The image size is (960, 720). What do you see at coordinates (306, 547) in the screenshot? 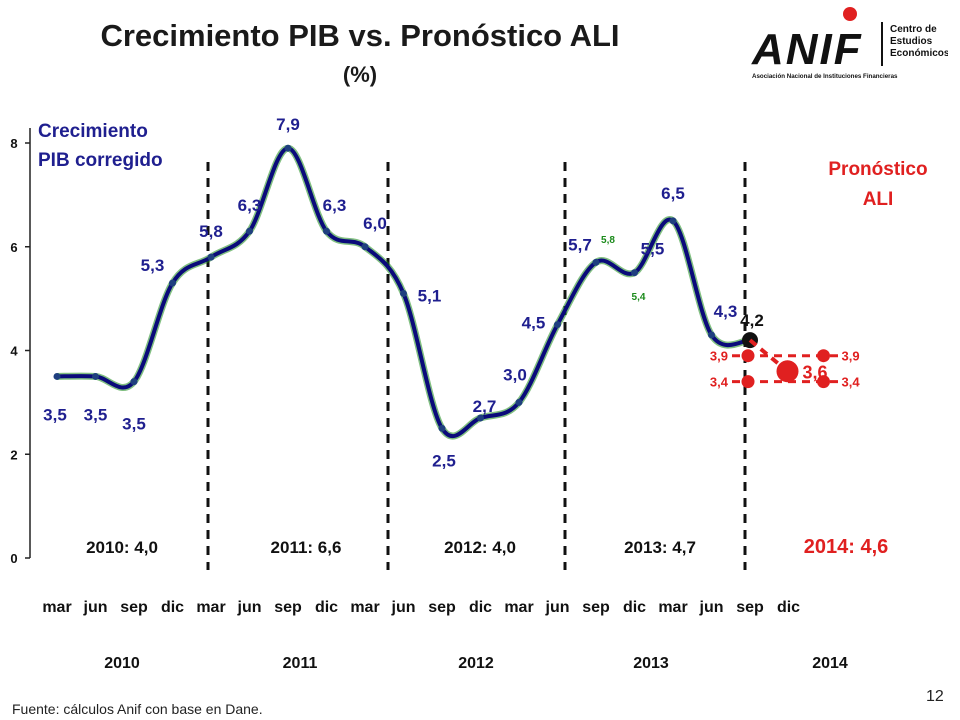
I see `annual-growth-label: 2011: 6,6` at bounding box center [306, 547].